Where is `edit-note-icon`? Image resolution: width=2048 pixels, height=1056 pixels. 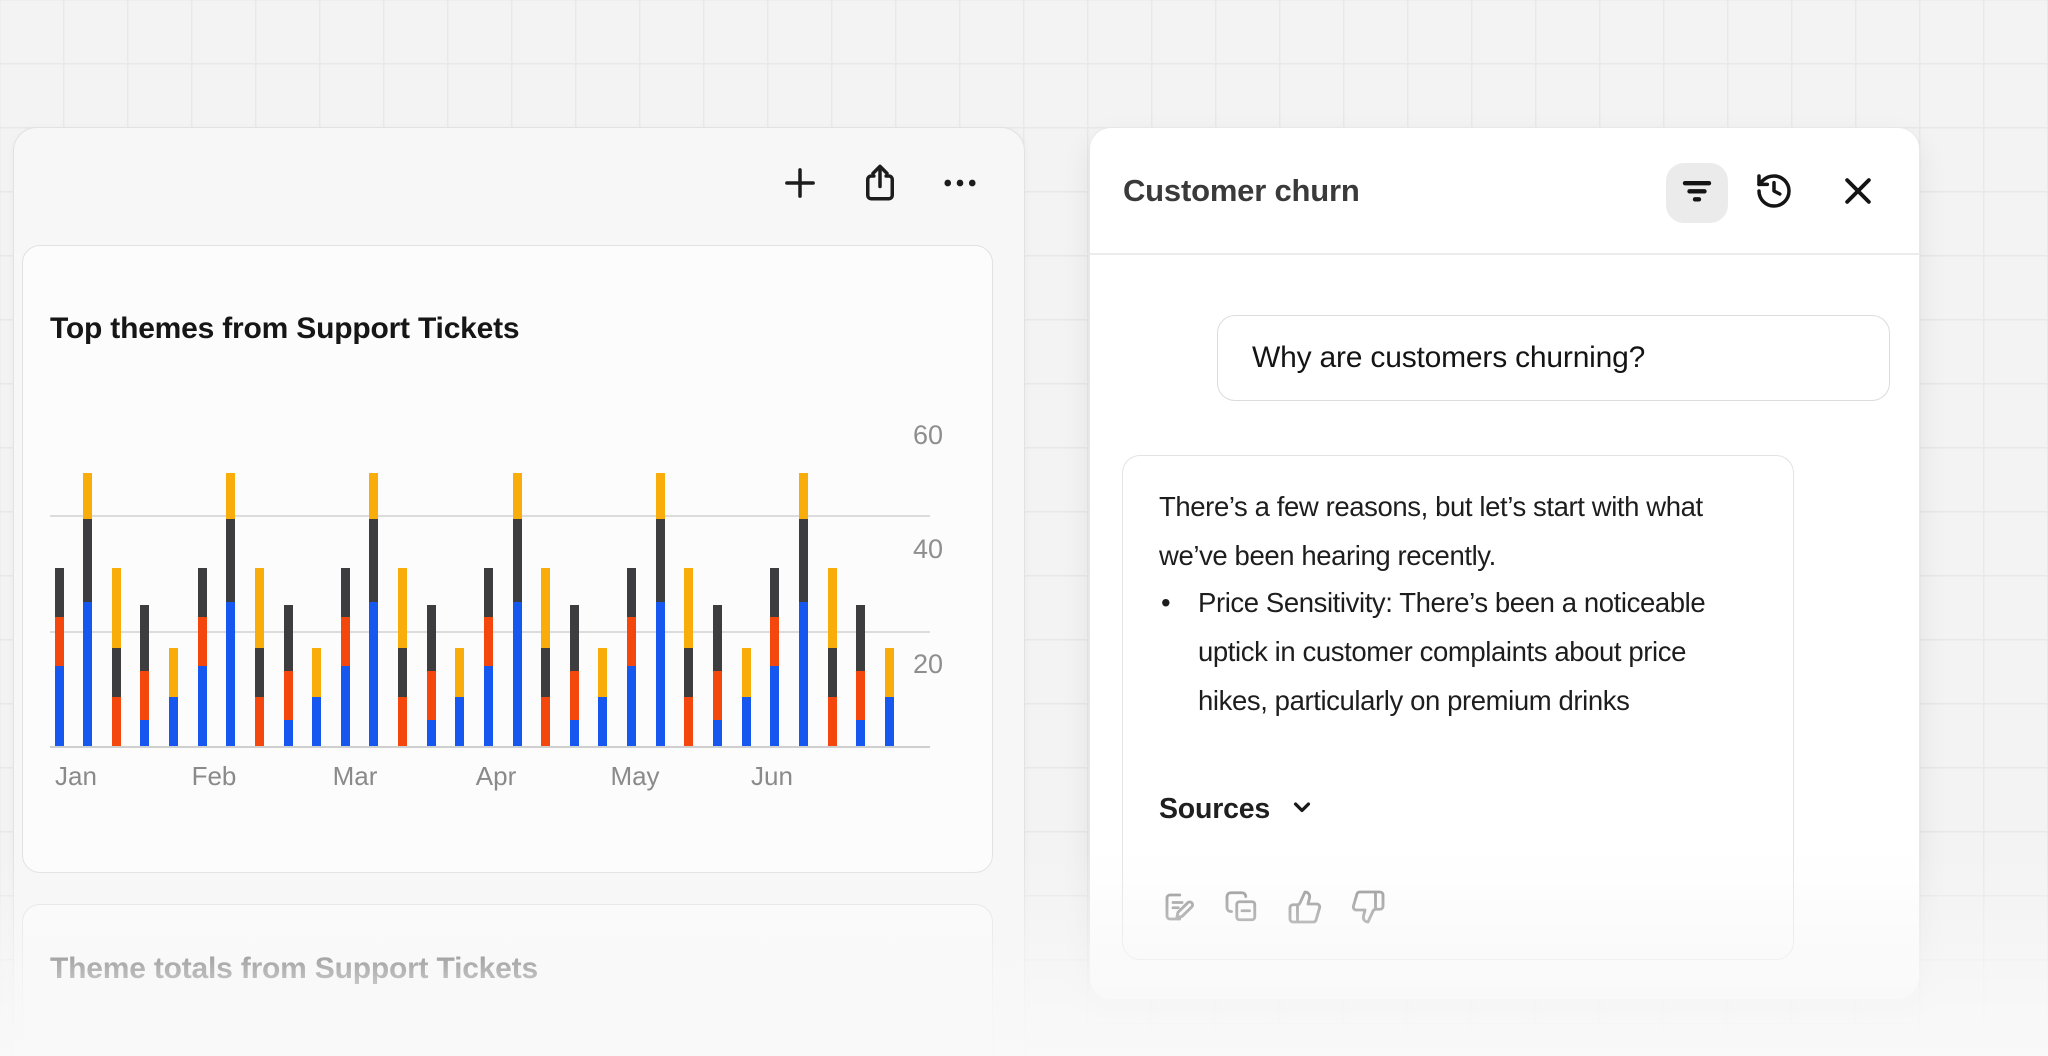
edit-note-icon is located at coordinates (1179, 909).